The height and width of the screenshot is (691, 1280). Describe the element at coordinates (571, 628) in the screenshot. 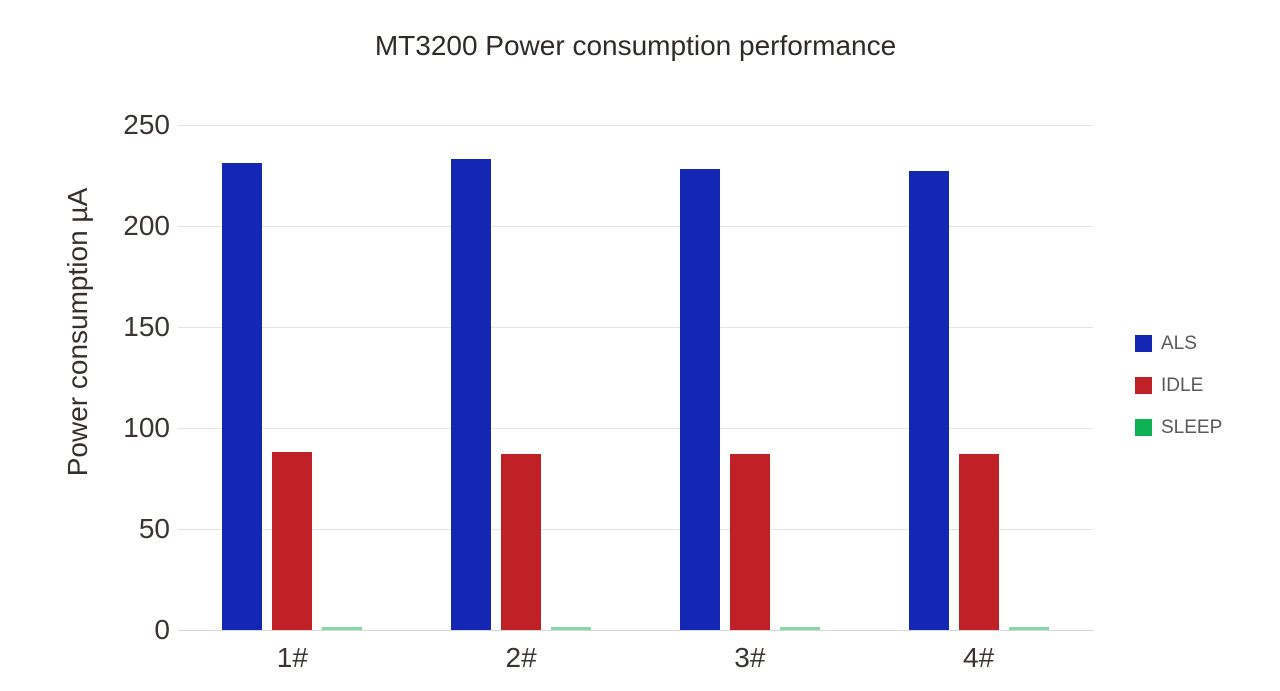

I see `bar-sleep-2#` at that location.